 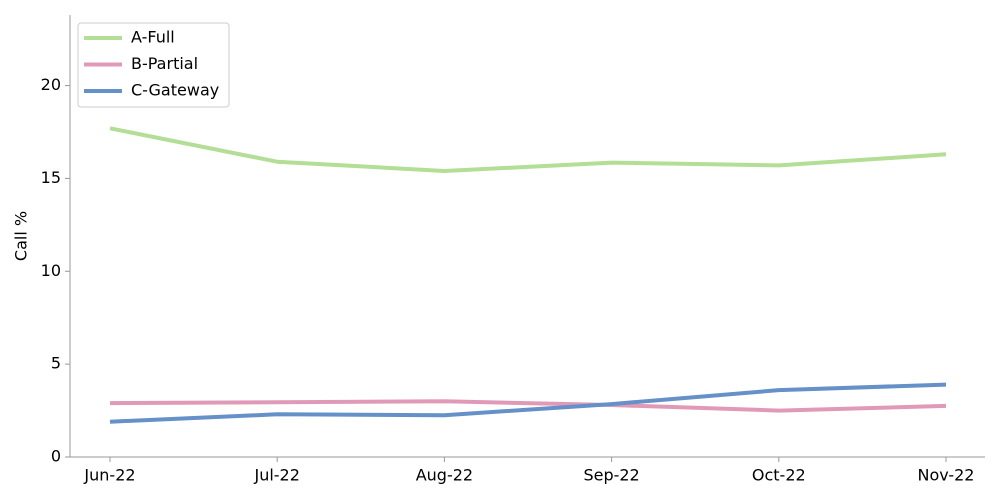 I want to click on x-tick-label: Jun-22, so click(x=109, y=475).